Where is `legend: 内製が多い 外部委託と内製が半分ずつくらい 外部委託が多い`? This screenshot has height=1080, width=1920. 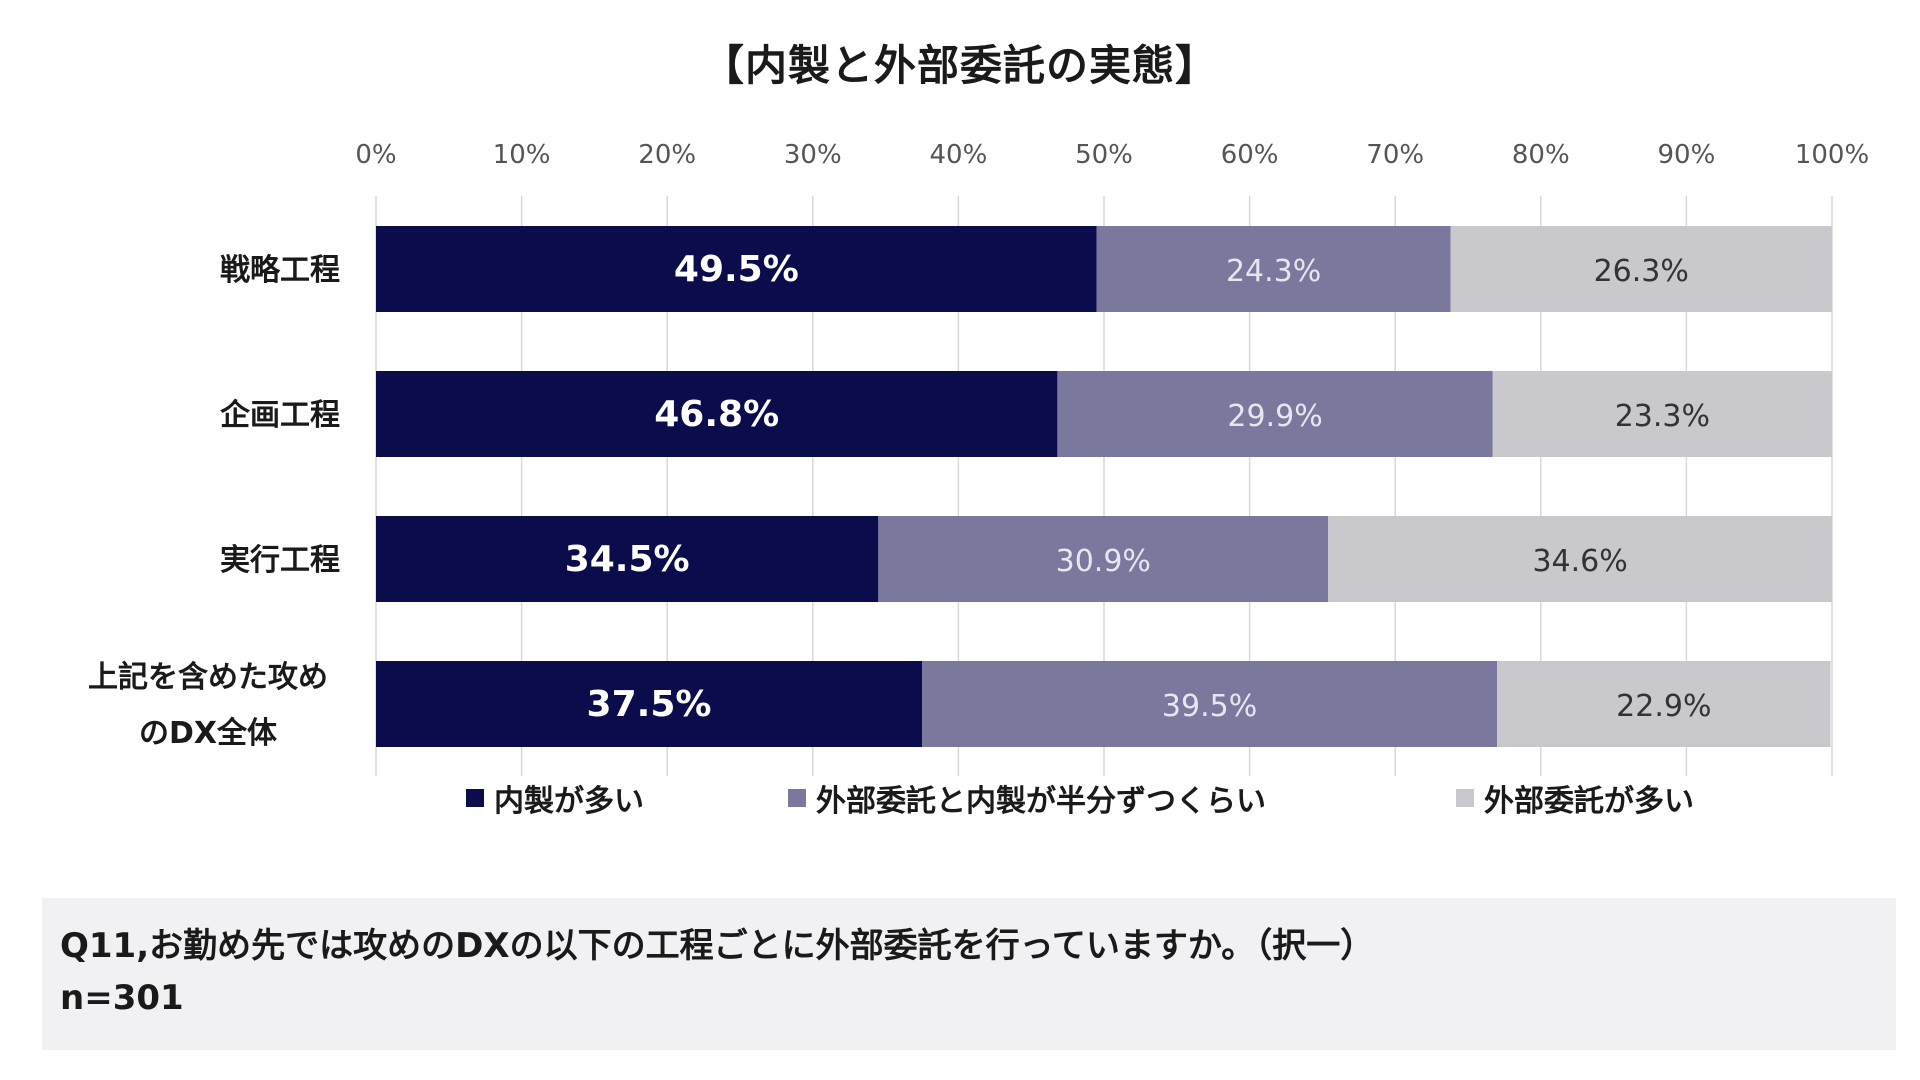 legend: 内製が多い 外部委託と内製が半分ずつくらい 外部委託が多い is located at coordinates (960, 798).